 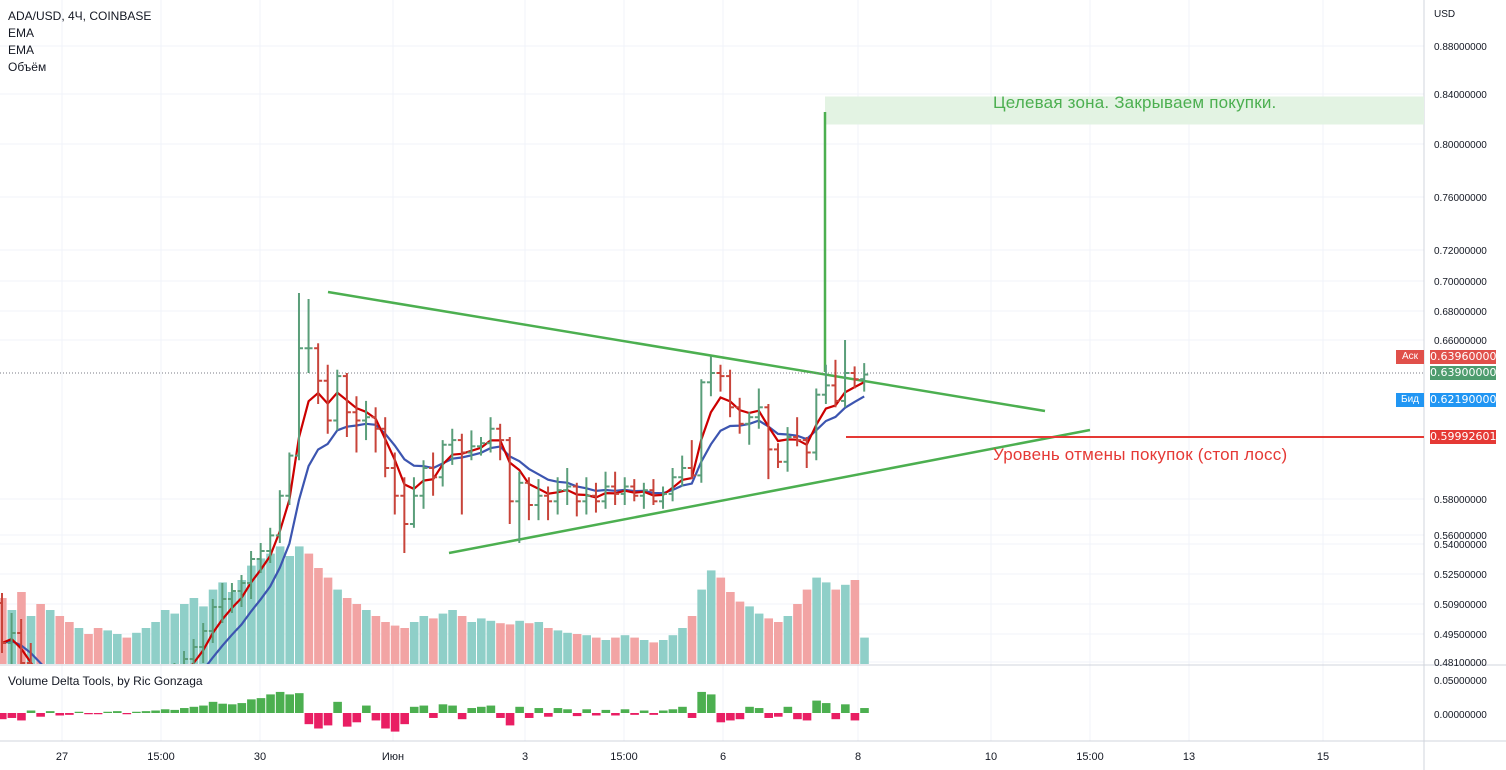 What do you see at coordinates (1135, 102) in the screenshot?
I see `target-zone-annotation: Целевая зона. Закрываем покупки.` at bounding box center [1135, 102].